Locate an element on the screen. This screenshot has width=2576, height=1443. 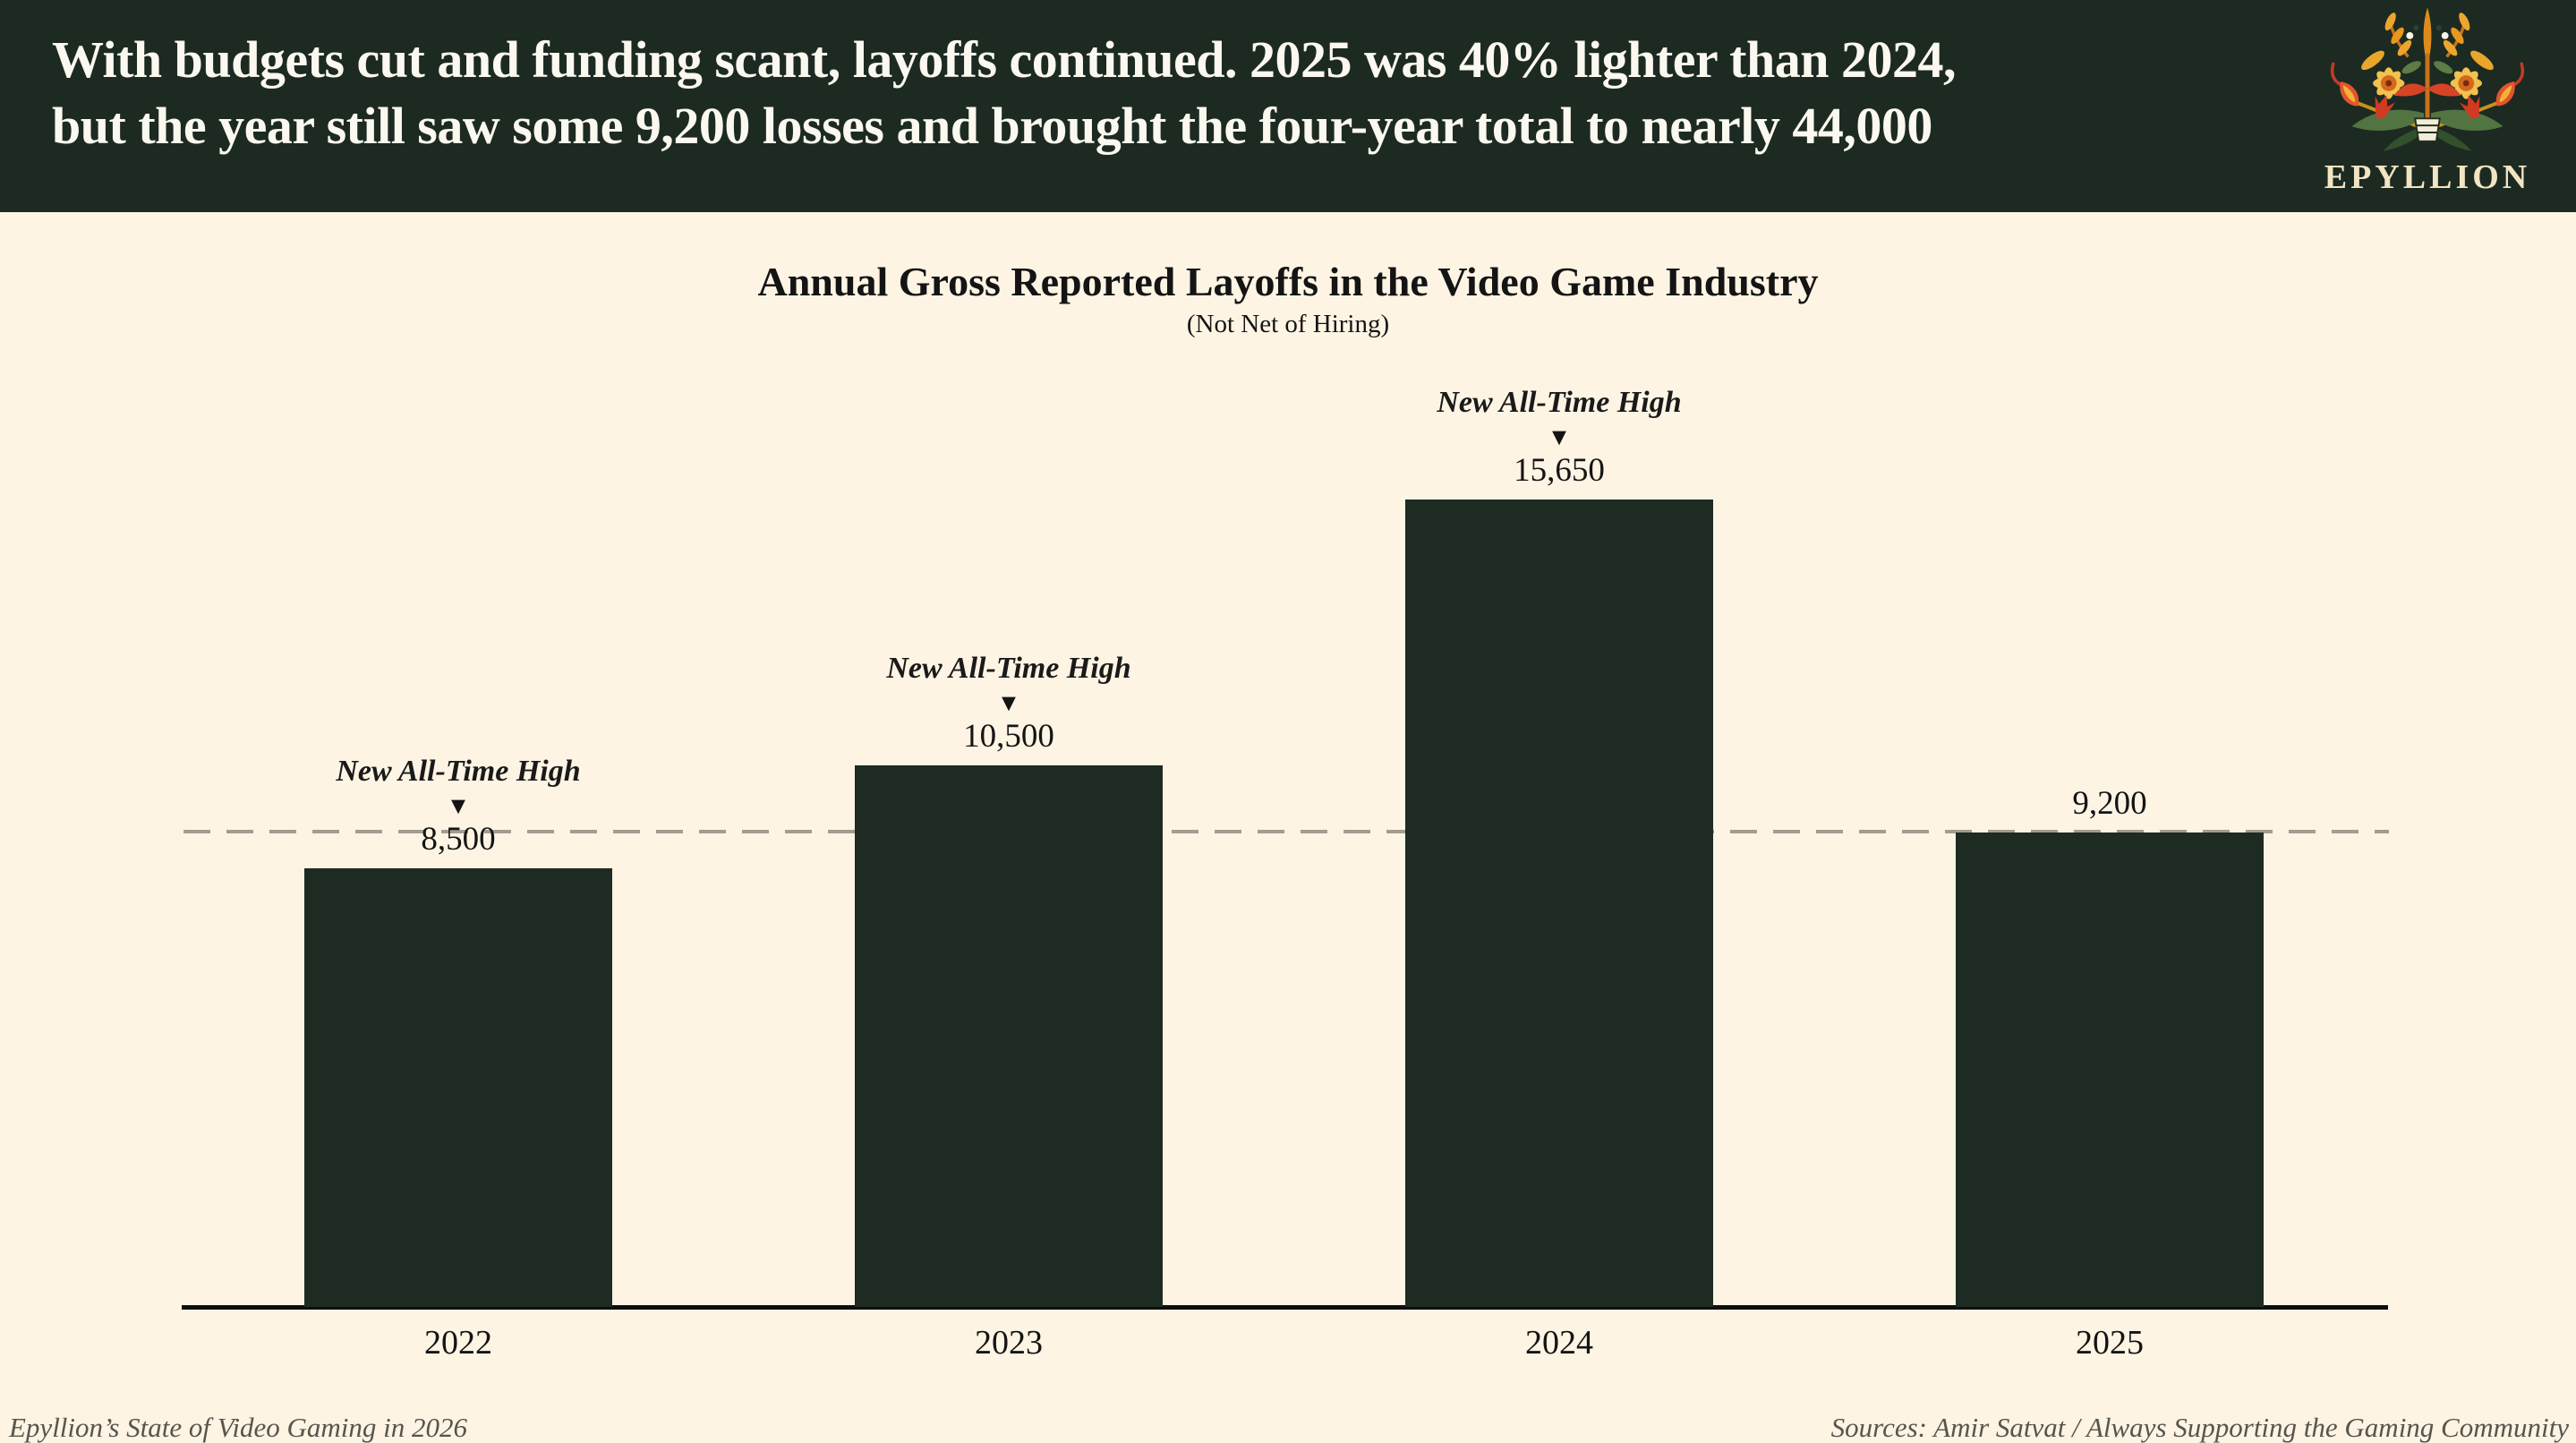
footer-credit: Epyllion’s State of Video Gaming in 2026 is located at coordinates (238, 1427).